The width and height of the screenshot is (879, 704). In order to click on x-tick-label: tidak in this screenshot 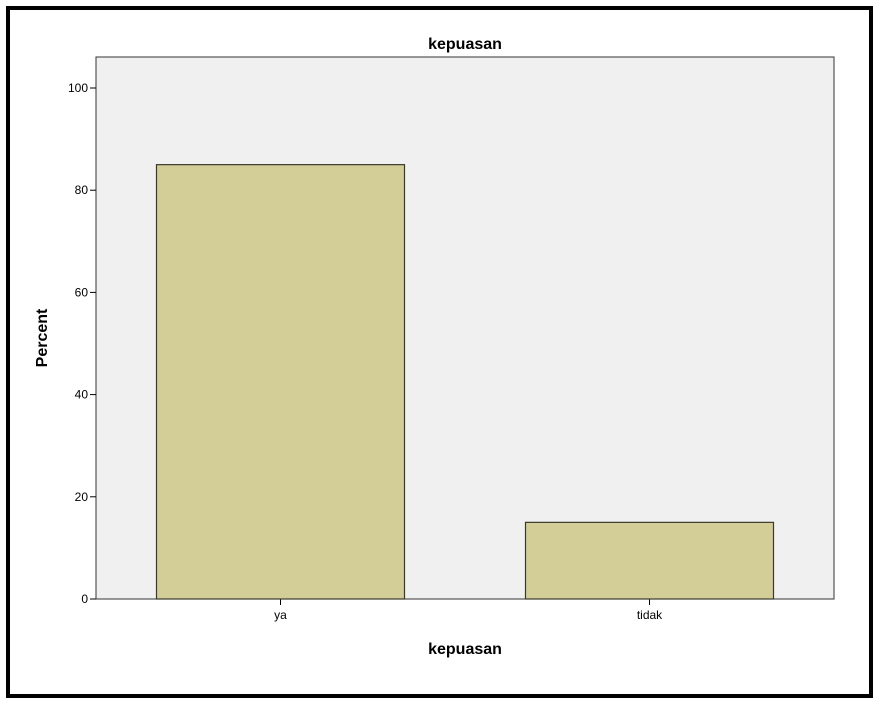, I will do `click(650, 615)`.